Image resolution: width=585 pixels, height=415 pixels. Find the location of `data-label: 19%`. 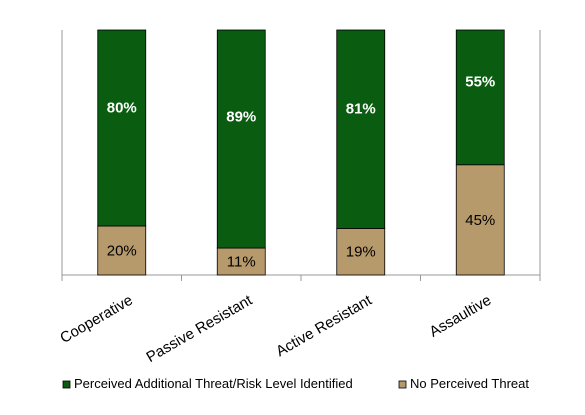

data-label: 19% is located at coordinates (361, 252).